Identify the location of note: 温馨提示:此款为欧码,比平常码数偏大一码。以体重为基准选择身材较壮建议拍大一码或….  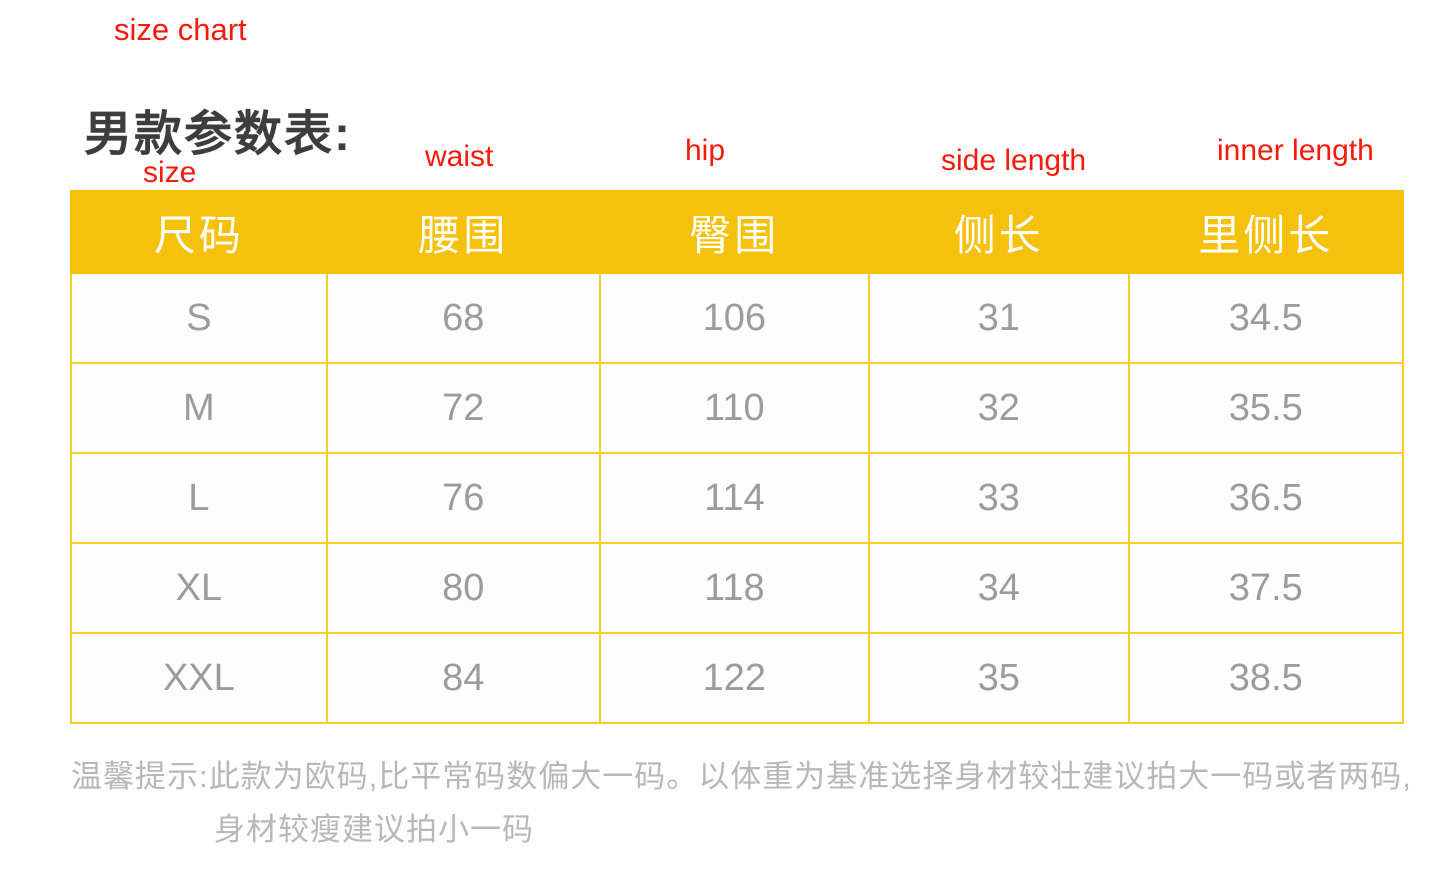
(756, 803).